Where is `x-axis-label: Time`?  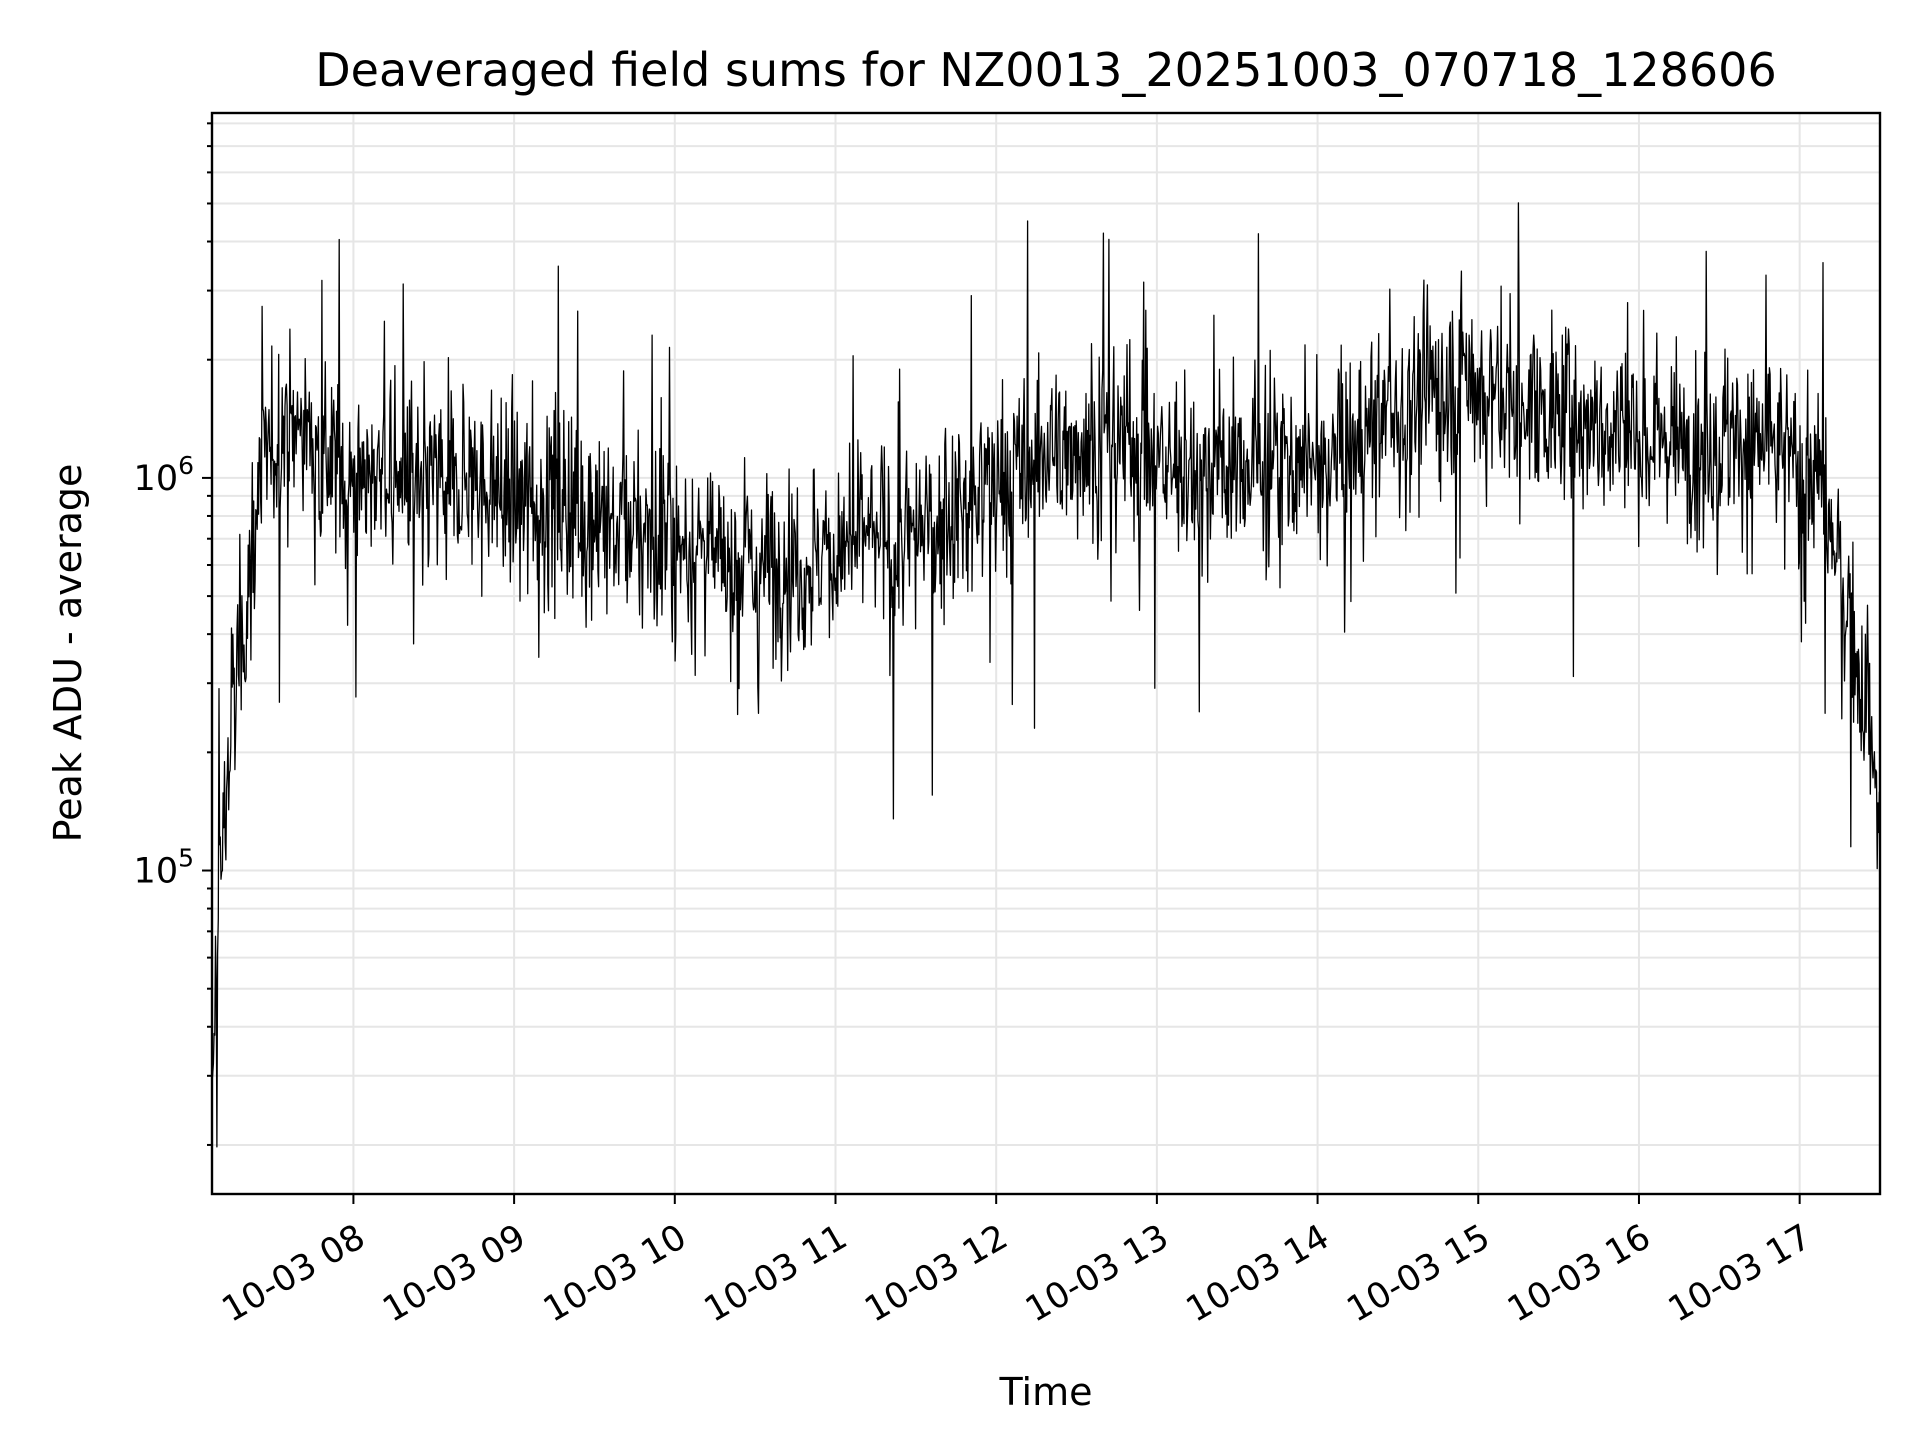
x-axis-label: Time is located at coordinates (1046, 1392).